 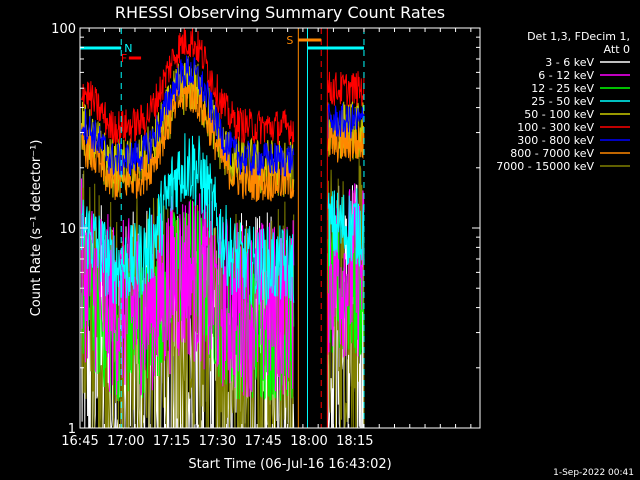 I want to click on series-800-7000keV, so click(x=223, y=139).